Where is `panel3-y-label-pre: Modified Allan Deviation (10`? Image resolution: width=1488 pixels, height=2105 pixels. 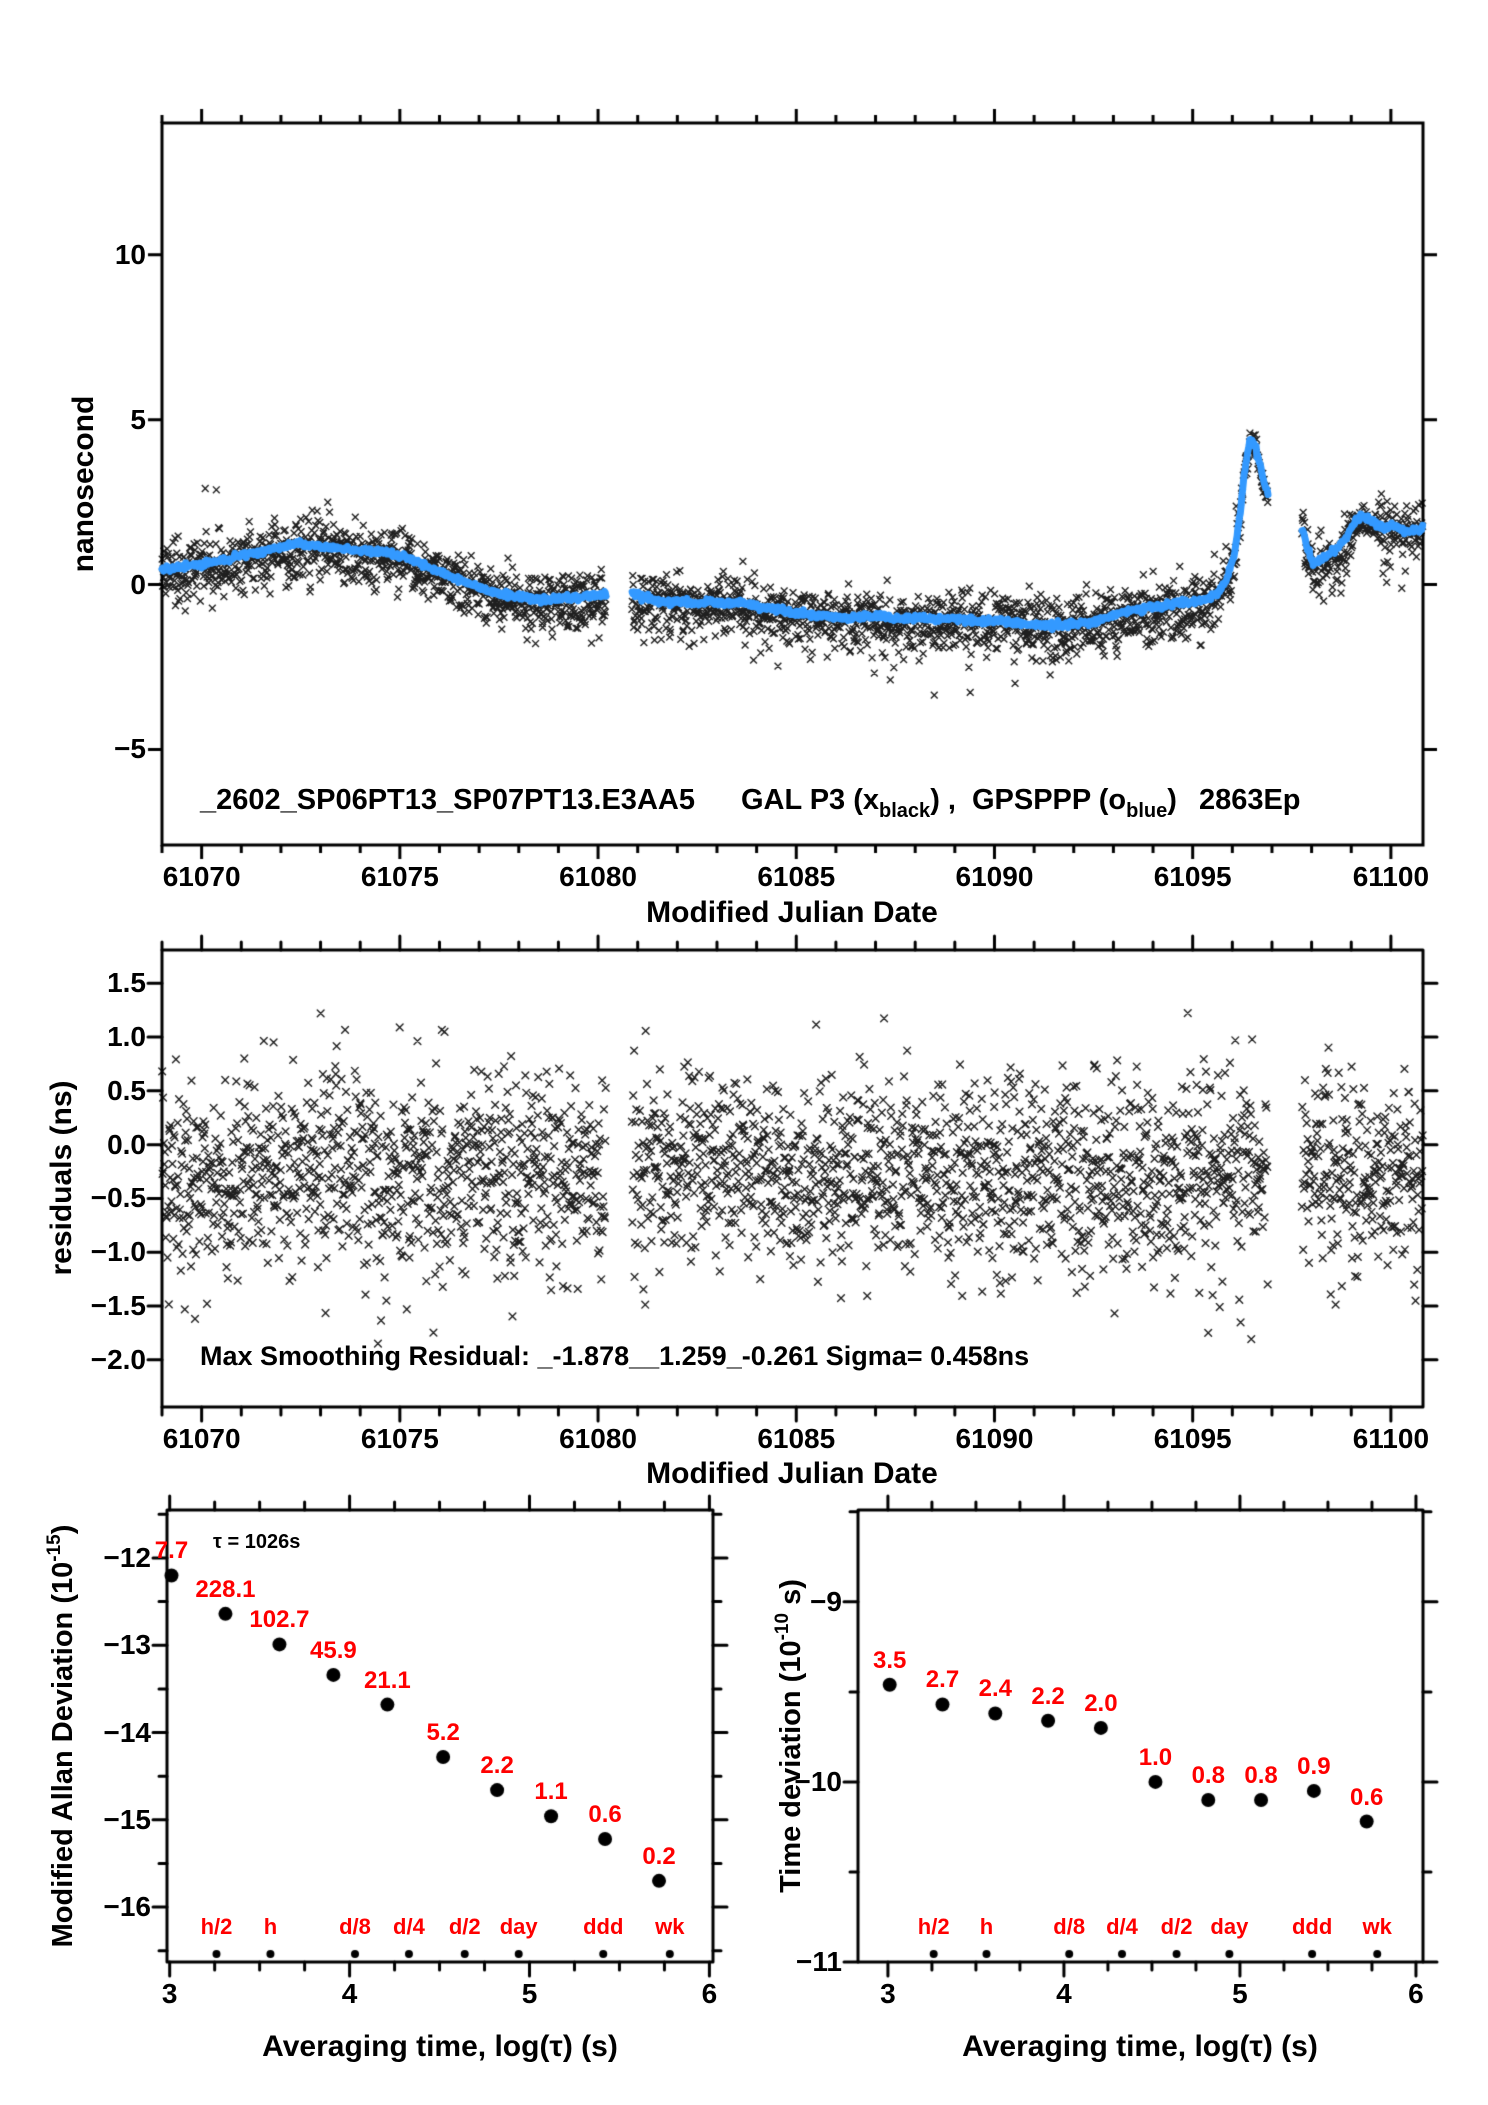 panel3-y-label-pre: Modified Allan Deviation (10 is located at coordinates (63, 1754).